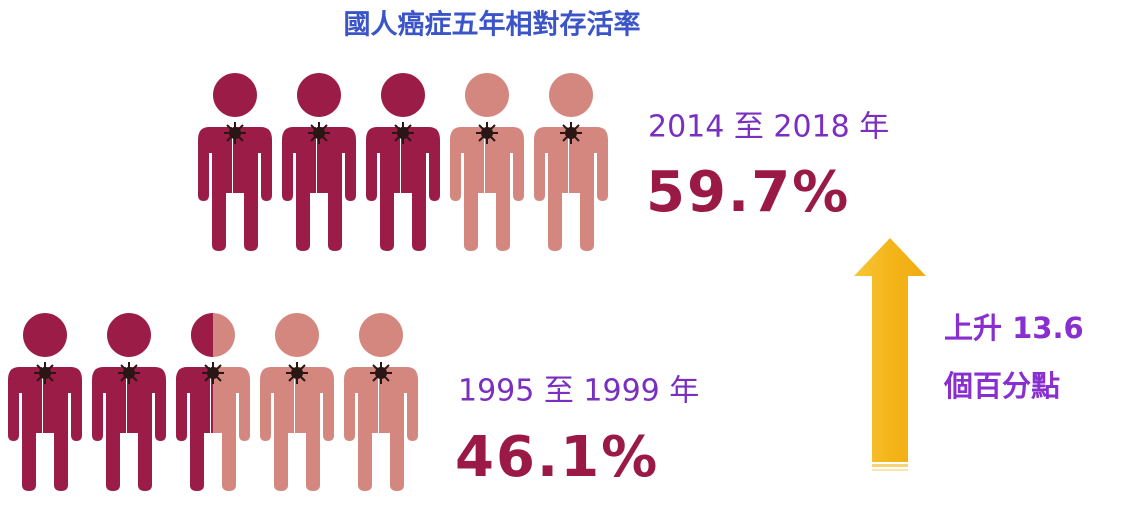 The image size is (1122, 515). Describe the element at coordinates (768, 127) in the screenshot. I see `period-label: 2014 至 2018 年` at that location.